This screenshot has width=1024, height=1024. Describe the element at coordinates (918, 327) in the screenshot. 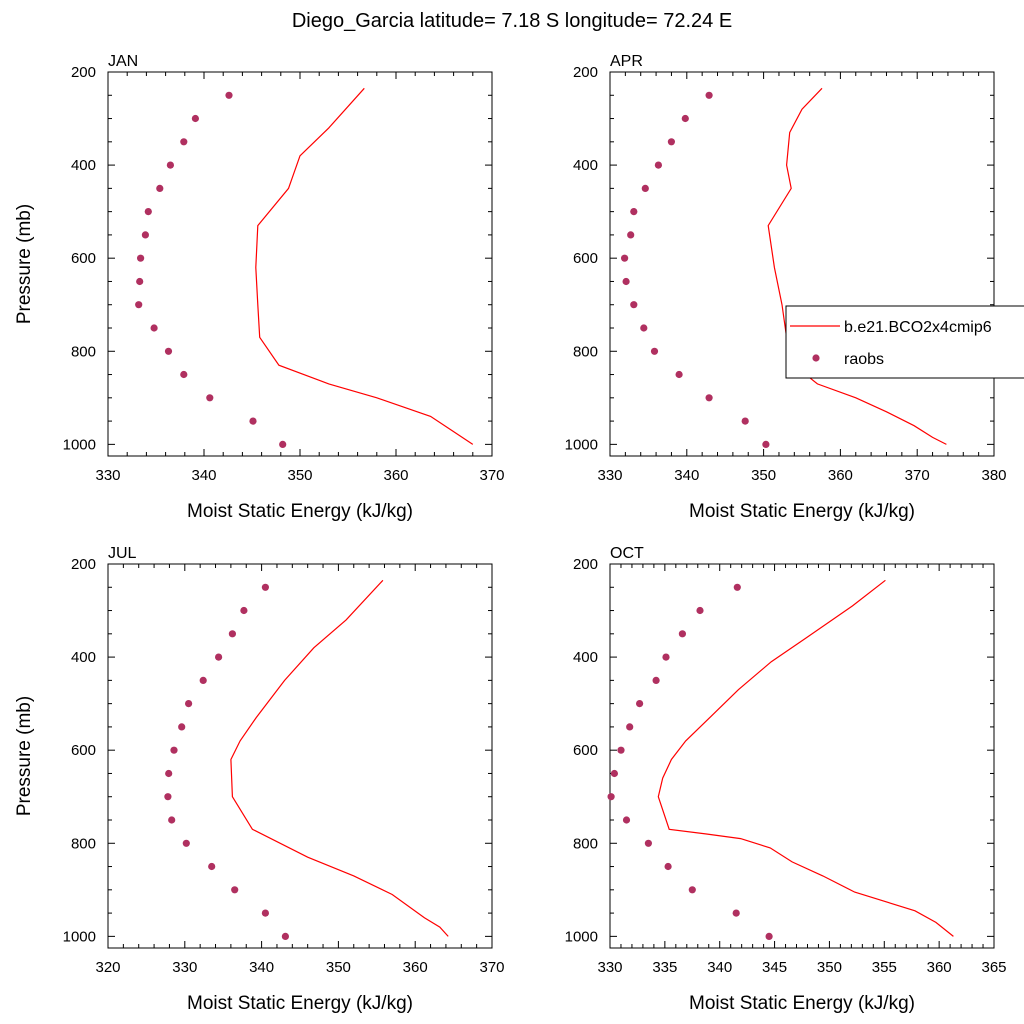

I see `legend-model-label: b.e21.BCO2x4cmip6` at that location.